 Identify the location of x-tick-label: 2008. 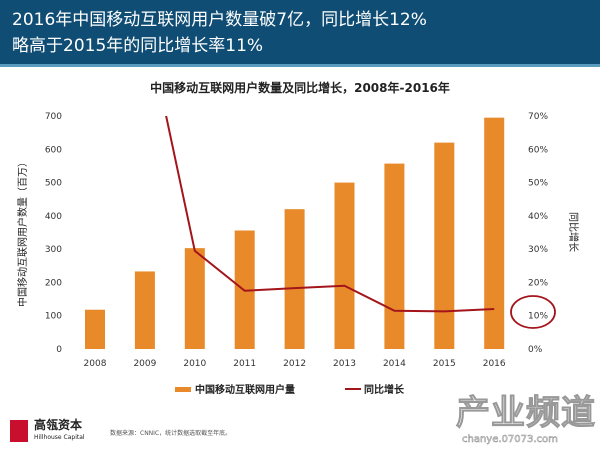
(95, 364).